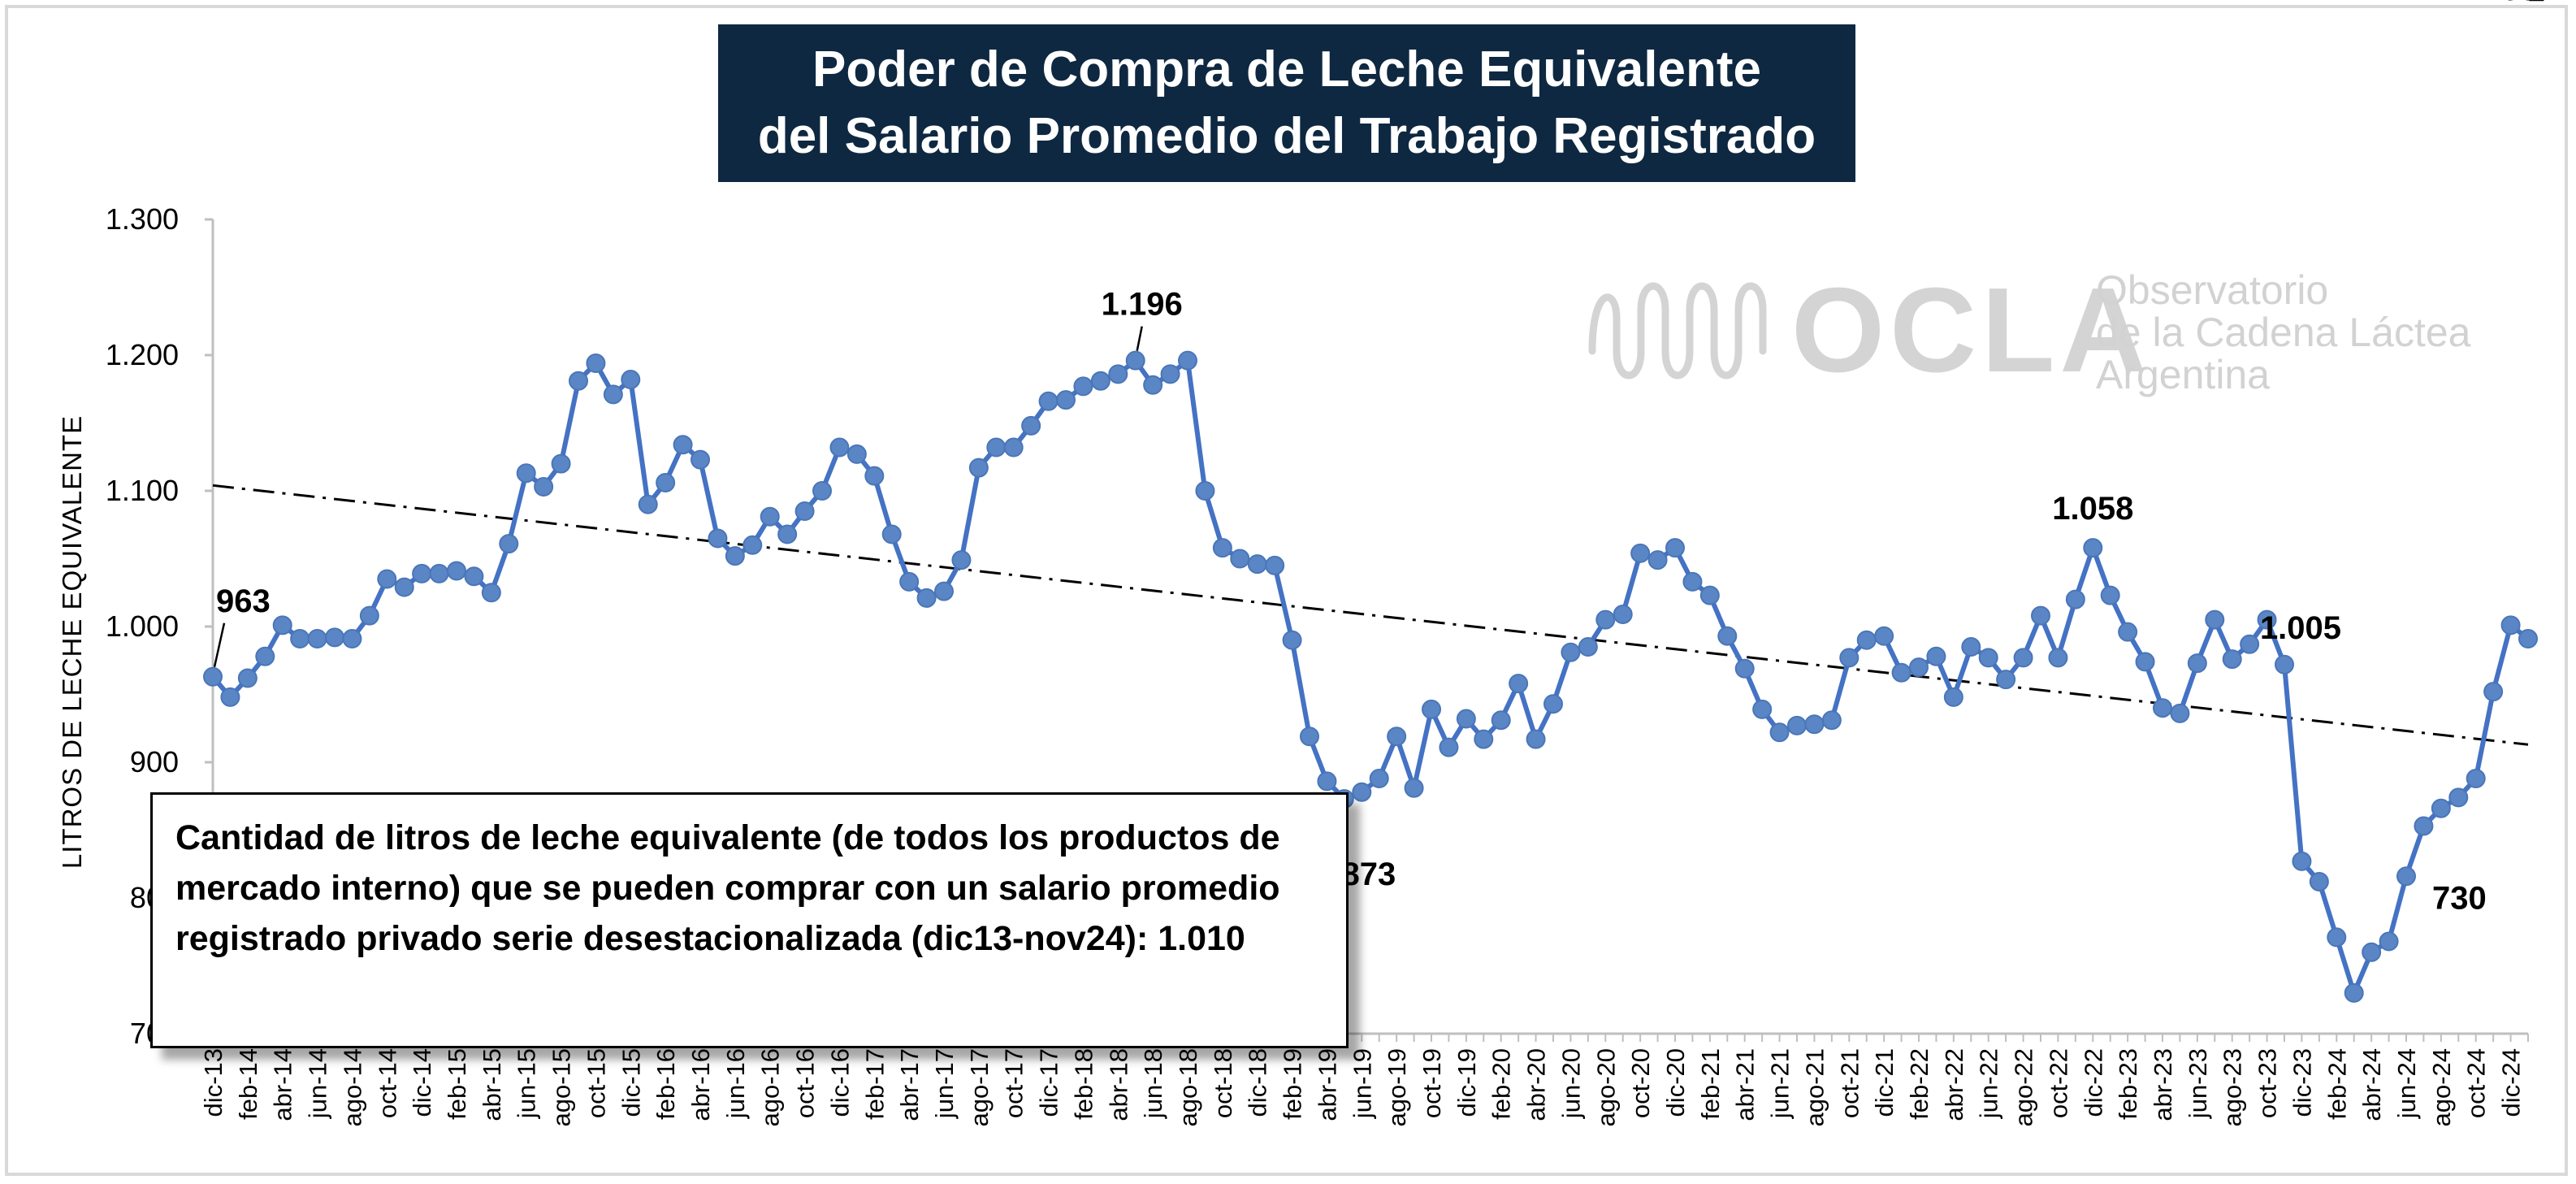  I want to click on y-tick-label: 1.200, so click(142, 354).